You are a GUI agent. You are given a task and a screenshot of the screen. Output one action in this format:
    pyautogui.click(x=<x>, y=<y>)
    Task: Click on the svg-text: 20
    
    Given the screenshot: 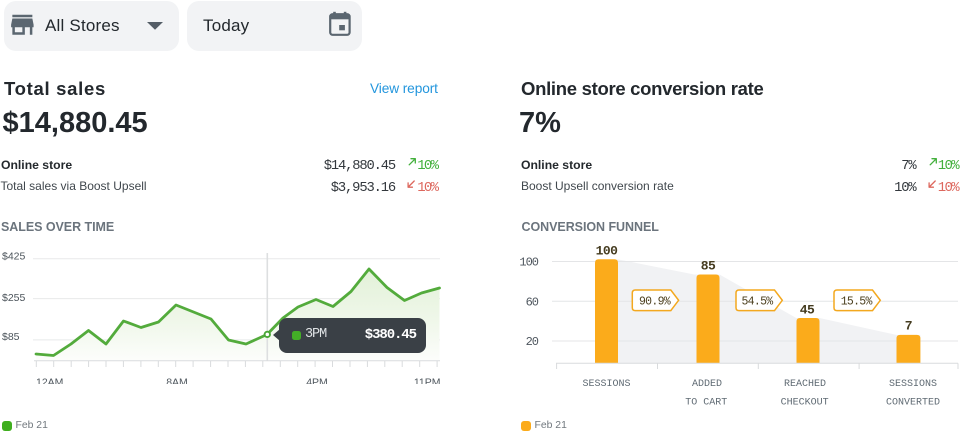 What is the action you would take?
    pyautogui.click(x=532, y=342)
    